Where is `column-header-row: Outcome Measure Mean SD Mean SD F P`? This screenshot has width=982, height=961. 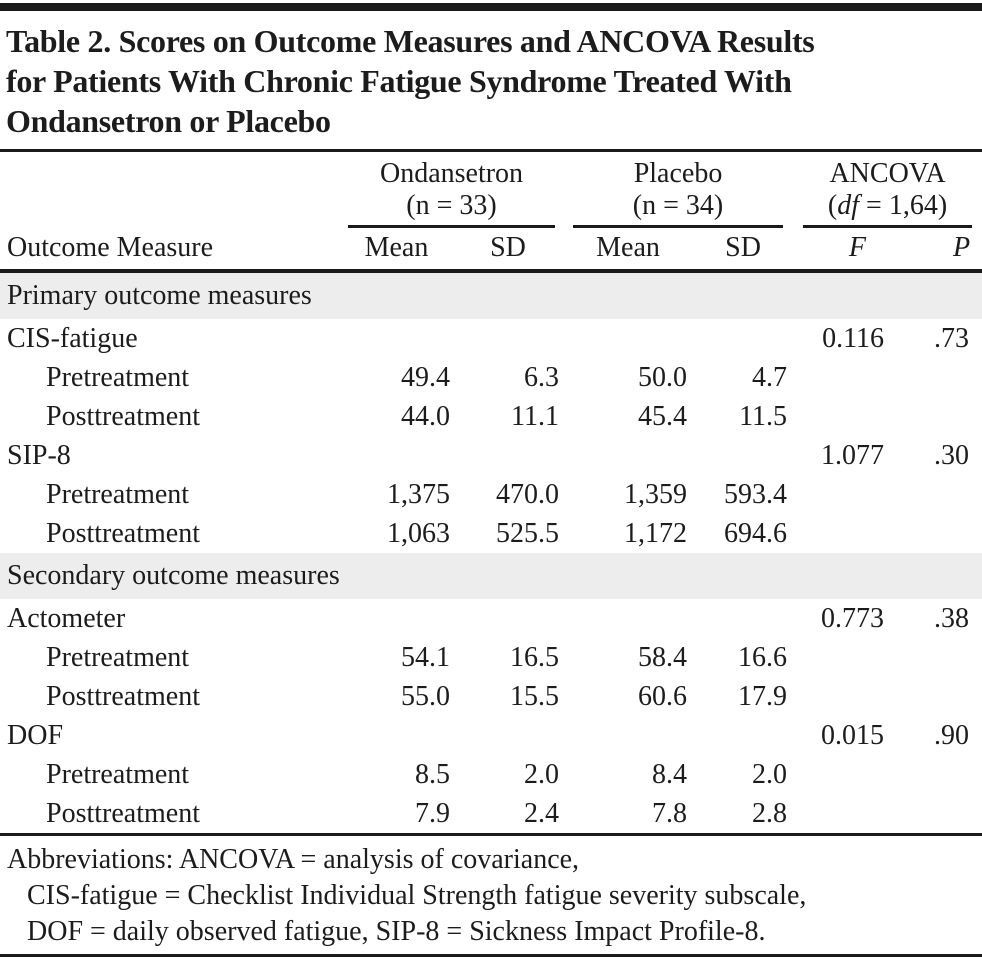 column-header-row: Outcome Measure Mean SD Mean SD F P is located at coordinates (491, 250).